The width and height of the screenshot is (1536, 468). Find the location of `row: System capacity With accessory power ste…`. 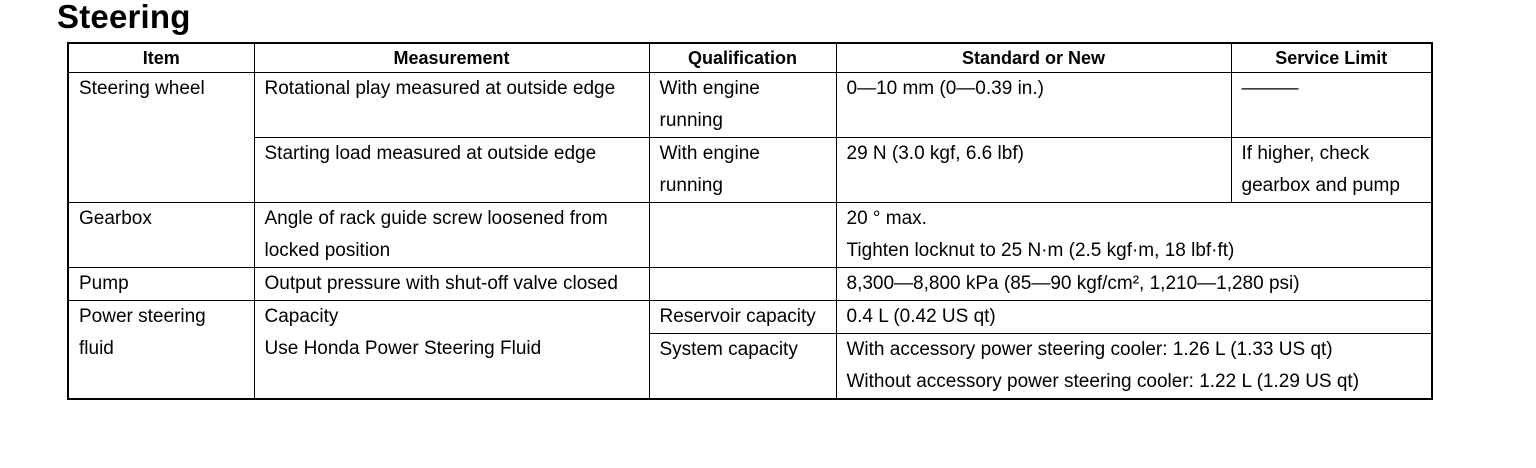

row: System capacity With accessory power ste… is located at coordinates (750, 366).